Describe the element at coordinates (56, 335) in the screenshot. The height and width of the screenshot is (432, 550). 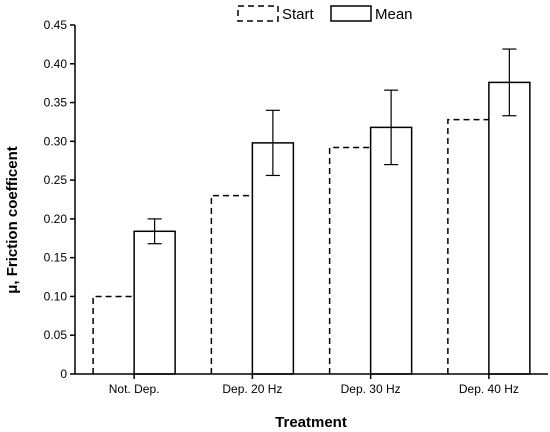
I see `y-tick-label: 0.05` at that location.